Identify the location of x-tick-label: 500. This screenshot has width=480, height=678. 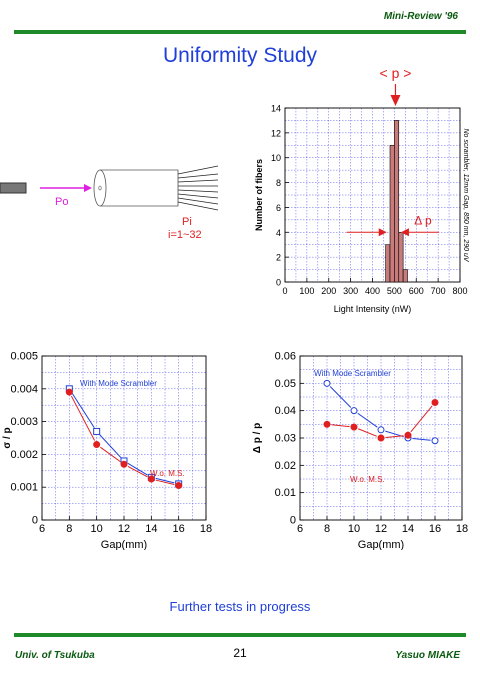
(394, 291).